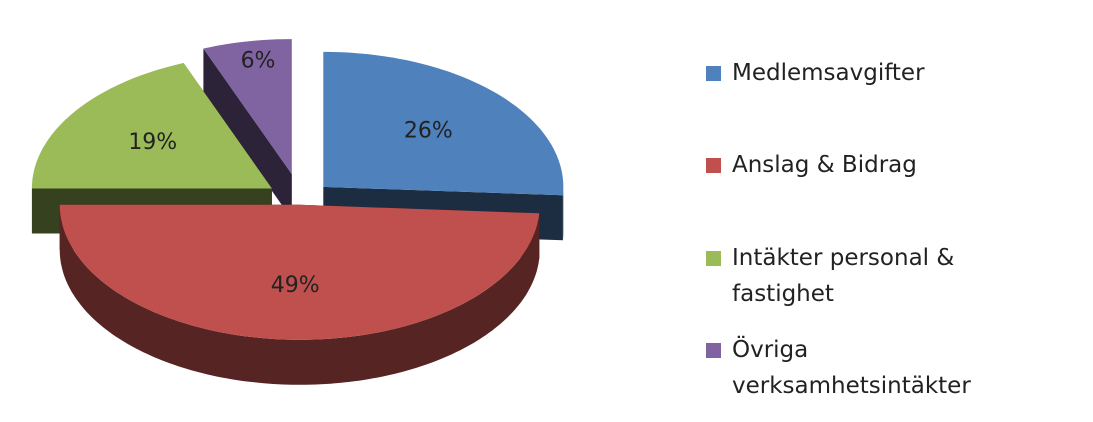  What do you see at coordinates (843, 276) in the screenshot?
I see `legend-label: Intäkter personal & fastighet` at bounding box center [843, 276].